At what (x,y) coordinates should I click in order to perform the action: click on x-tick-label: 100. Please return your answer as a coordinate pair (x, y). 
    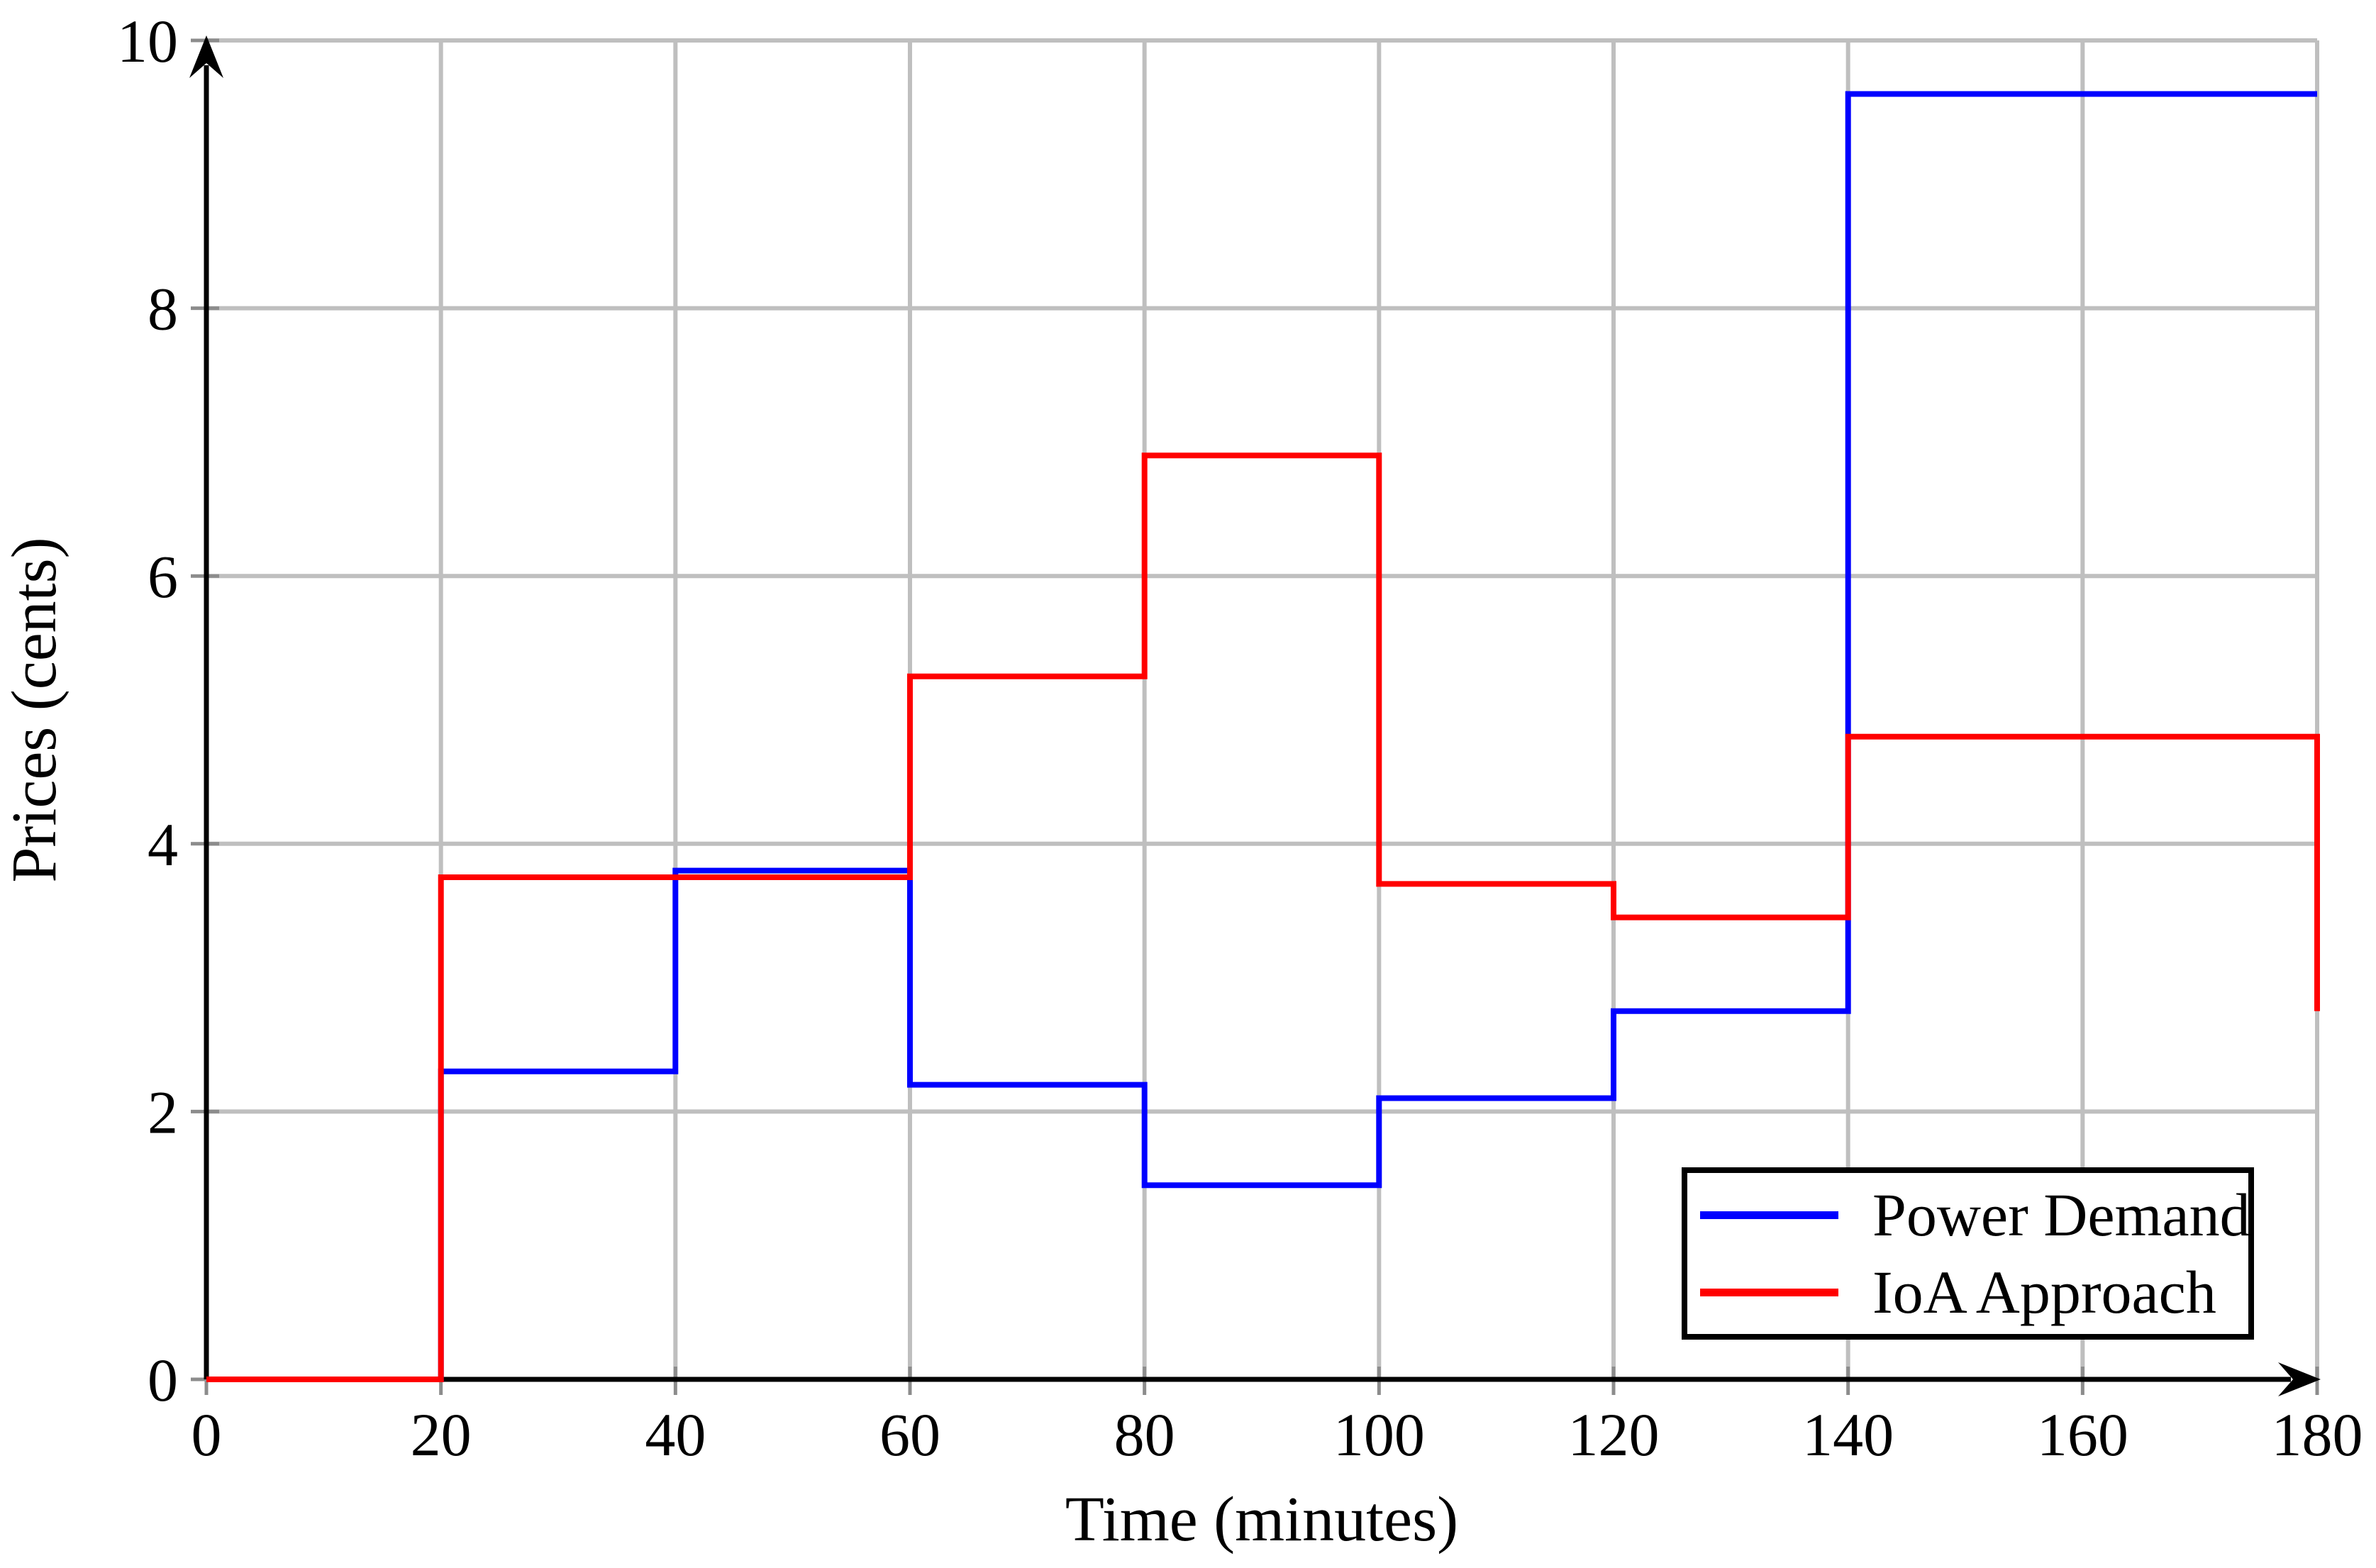
    Looking at the image, I should click on (1379, 1435).